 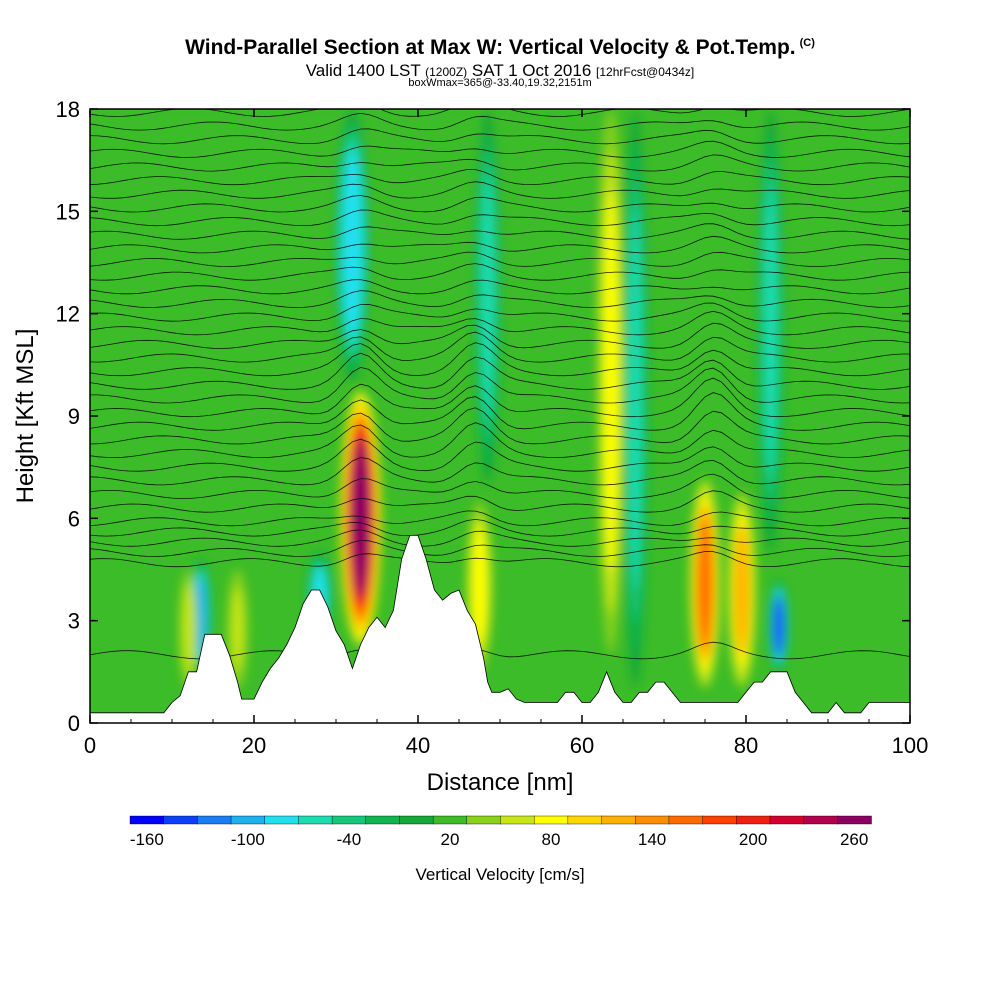 What do you see at coordinates (551, 839) in the screenshot?
I see `colorbar-tick-label: 80` at bounding box center [551, 839].